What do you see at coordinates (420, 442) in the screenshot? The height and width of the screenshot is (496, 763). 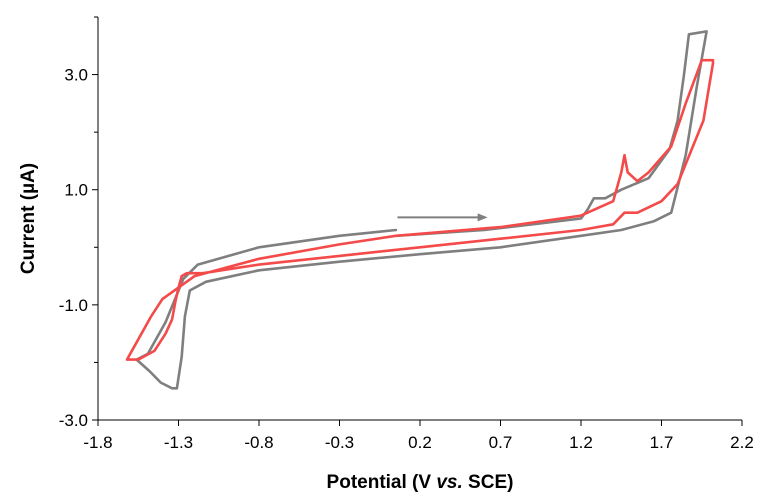 I see `x-tick-label: 0.2` at bounding box center [420, 442].